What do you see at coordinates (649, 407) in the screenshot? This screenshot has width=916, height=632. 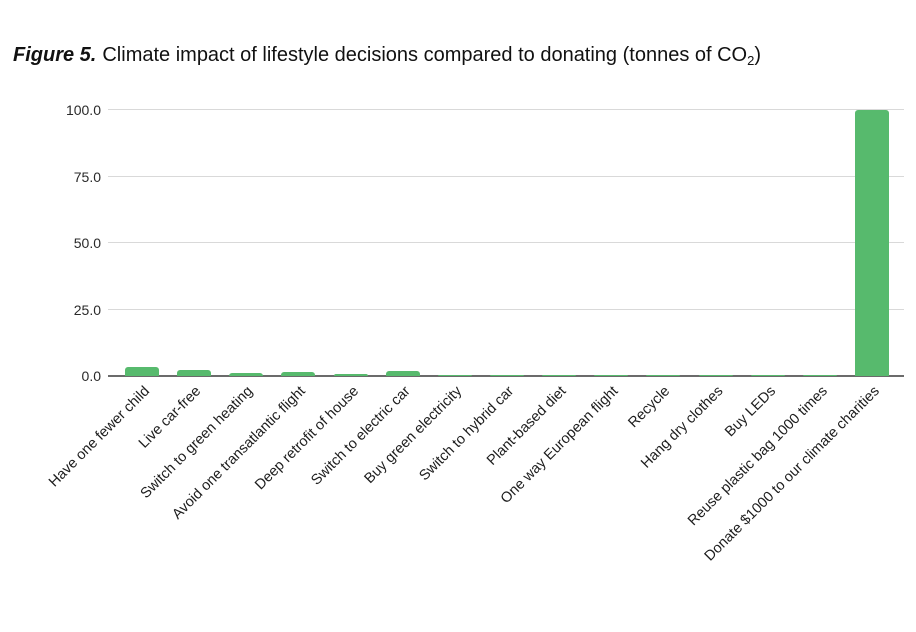 I see `x-axis-category-label: Recycle` at bounding box center [649, 407].